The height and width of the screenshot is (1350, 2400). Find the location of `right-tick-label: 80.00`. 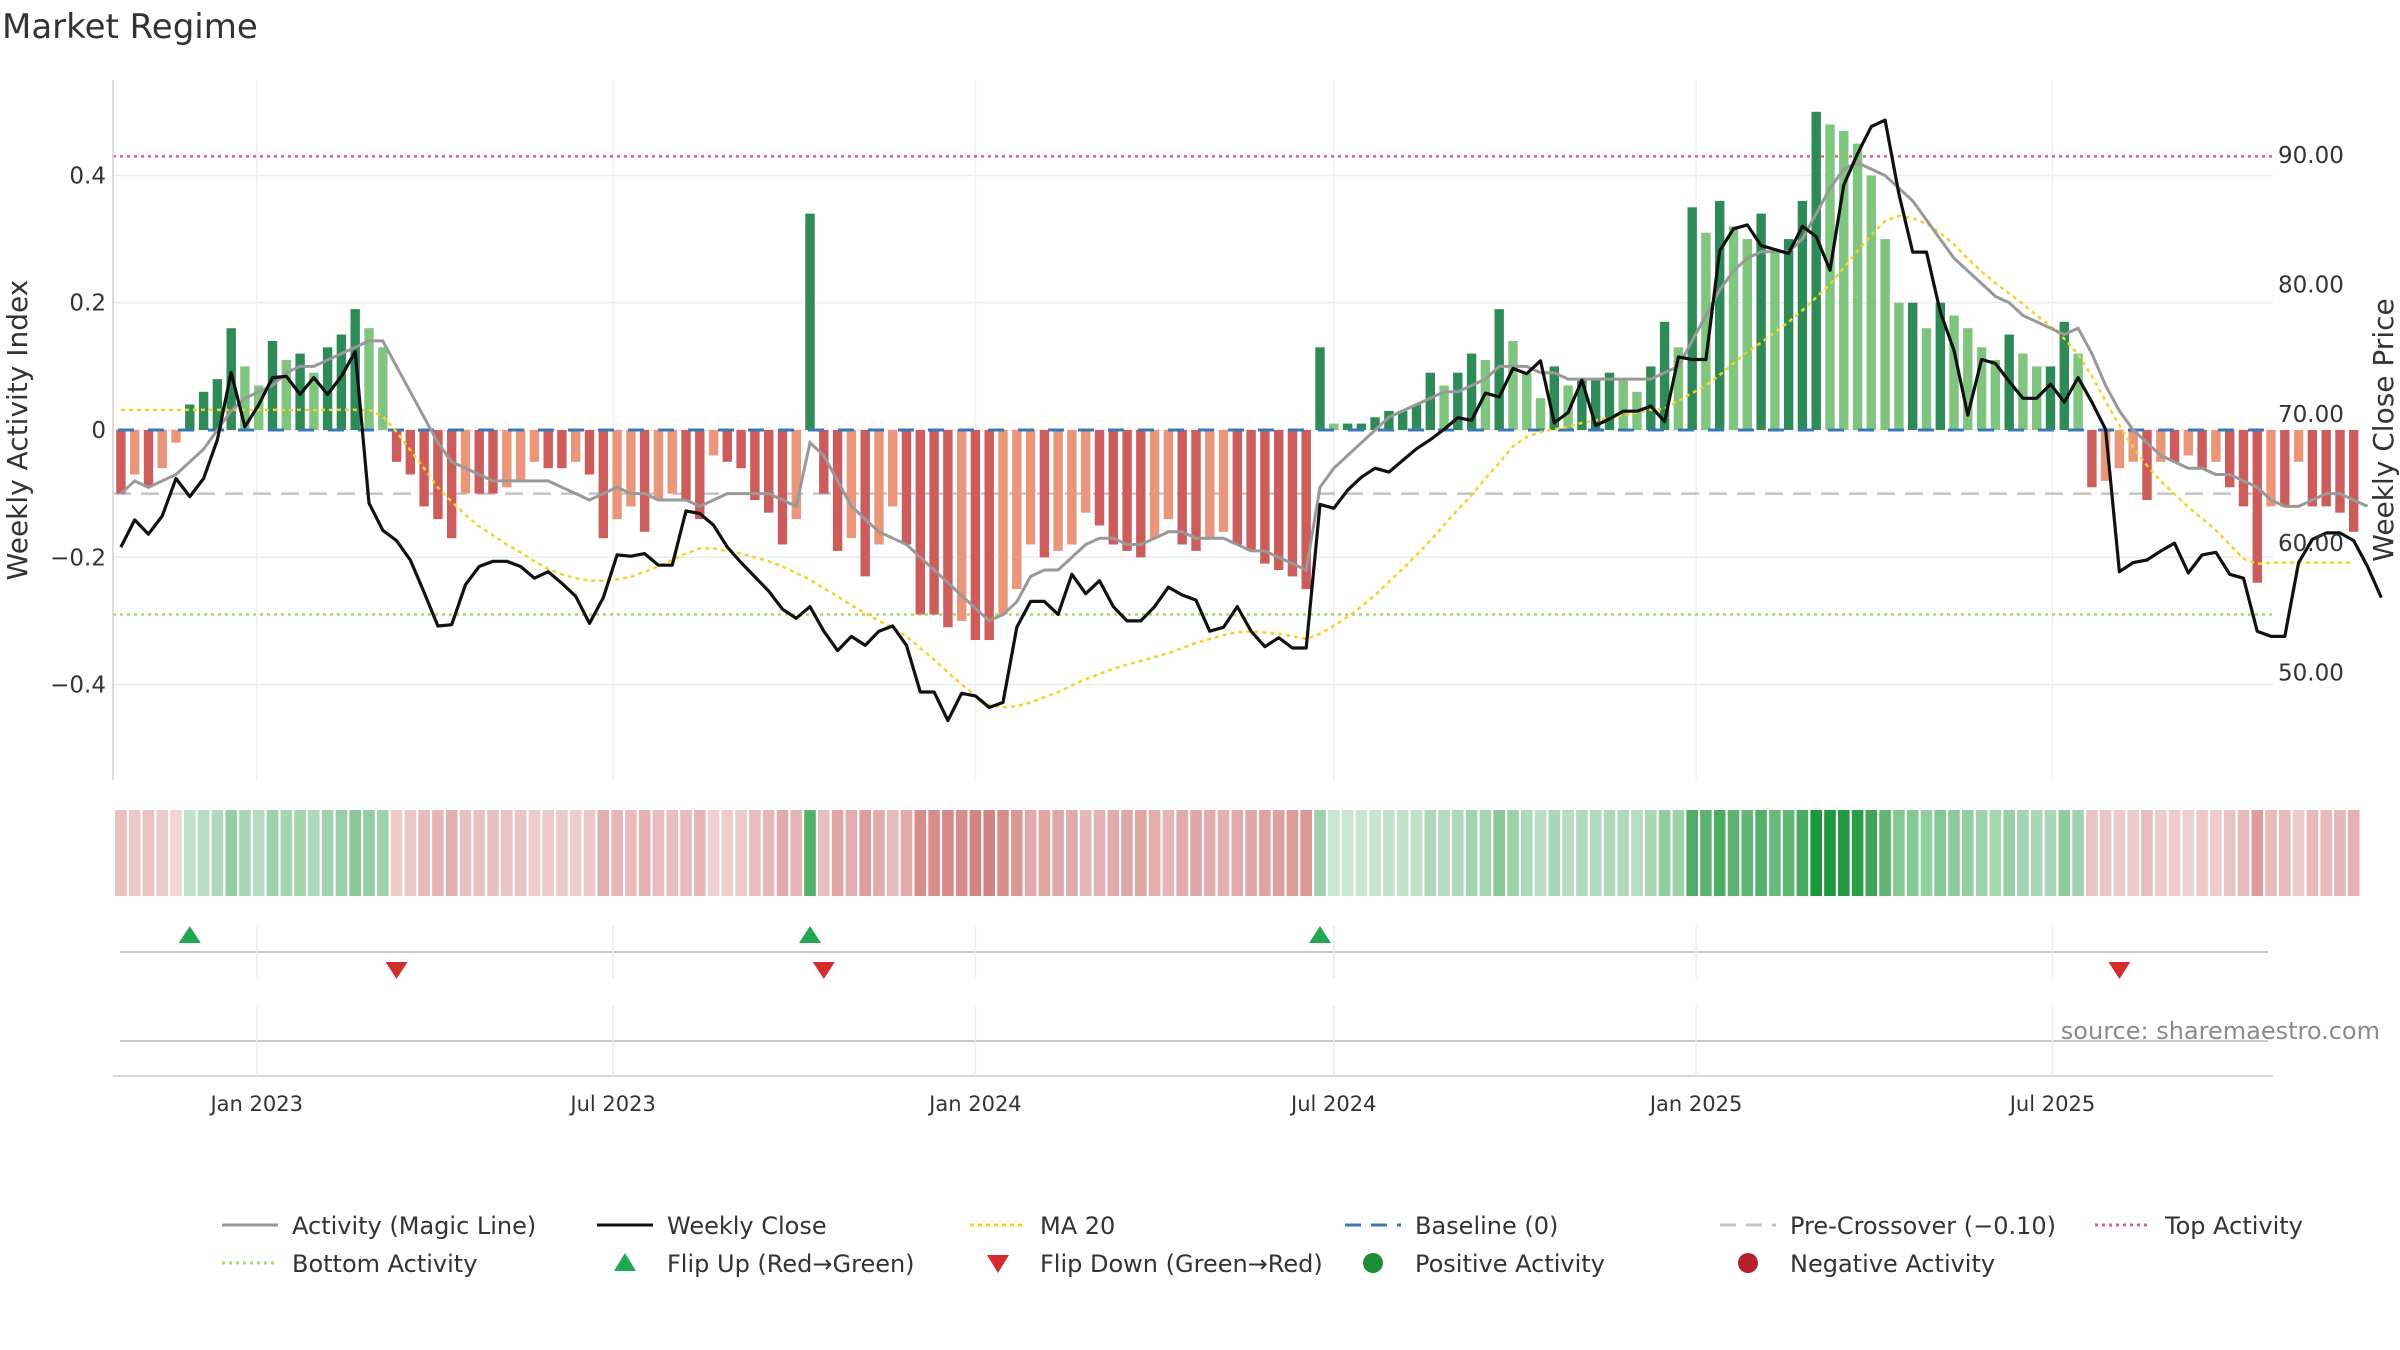

right-tick-label: 80.00 is located at coordinates (2311, 285).